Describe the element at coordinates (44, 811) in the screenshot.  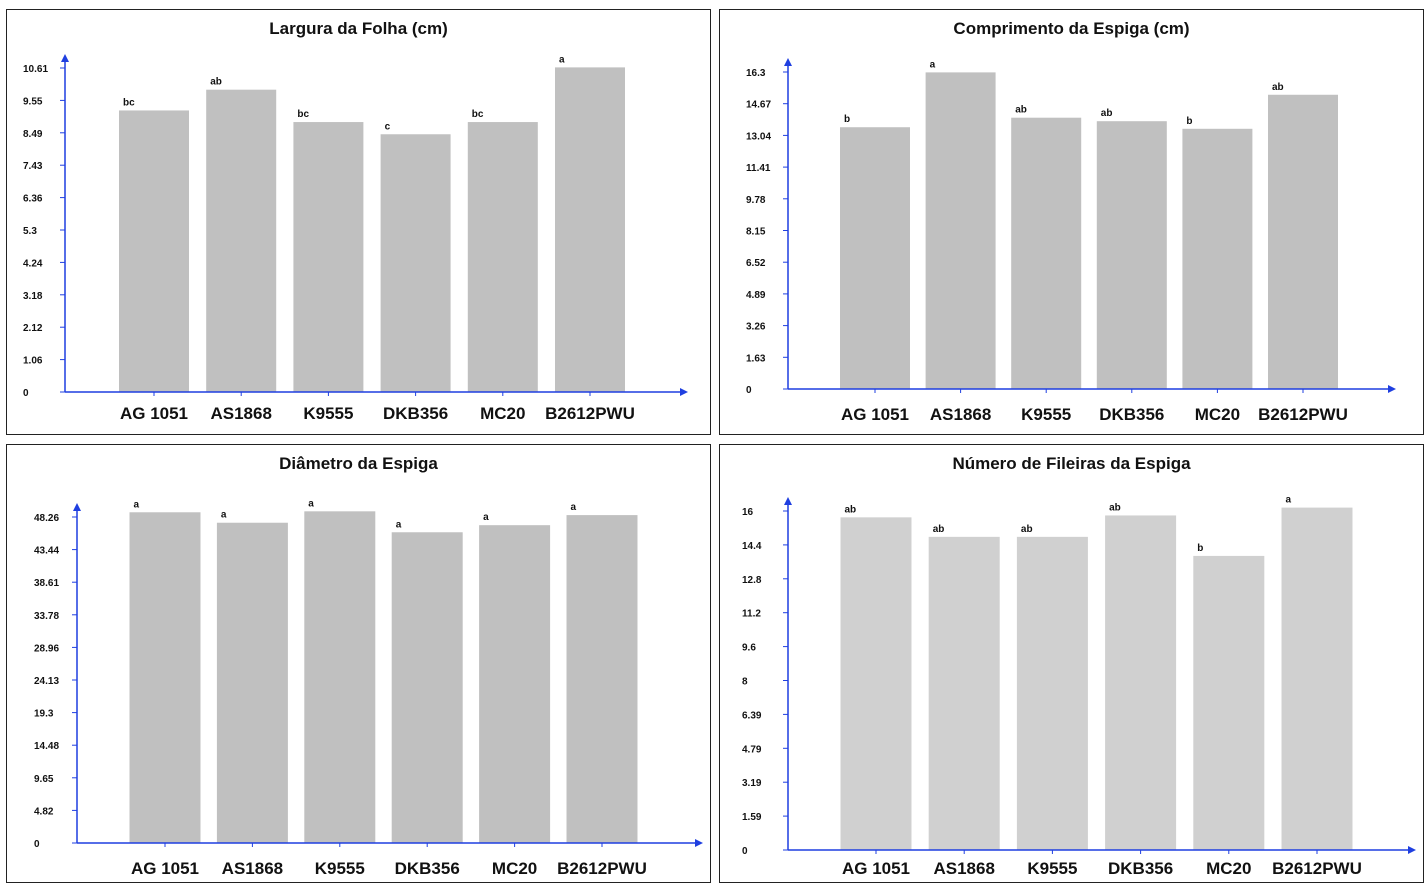
I see `y-tick-label: 4.82` at that location.